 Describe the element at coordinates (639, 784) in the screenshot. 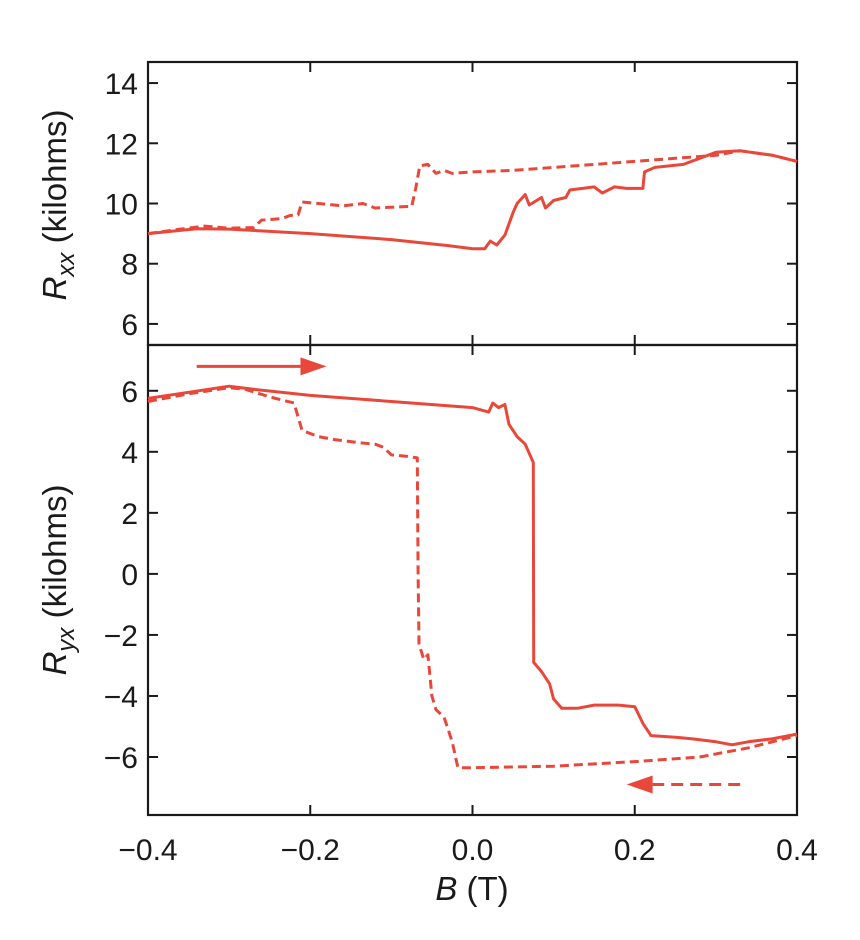

I see `sweep-arrow-left-head` at that location.